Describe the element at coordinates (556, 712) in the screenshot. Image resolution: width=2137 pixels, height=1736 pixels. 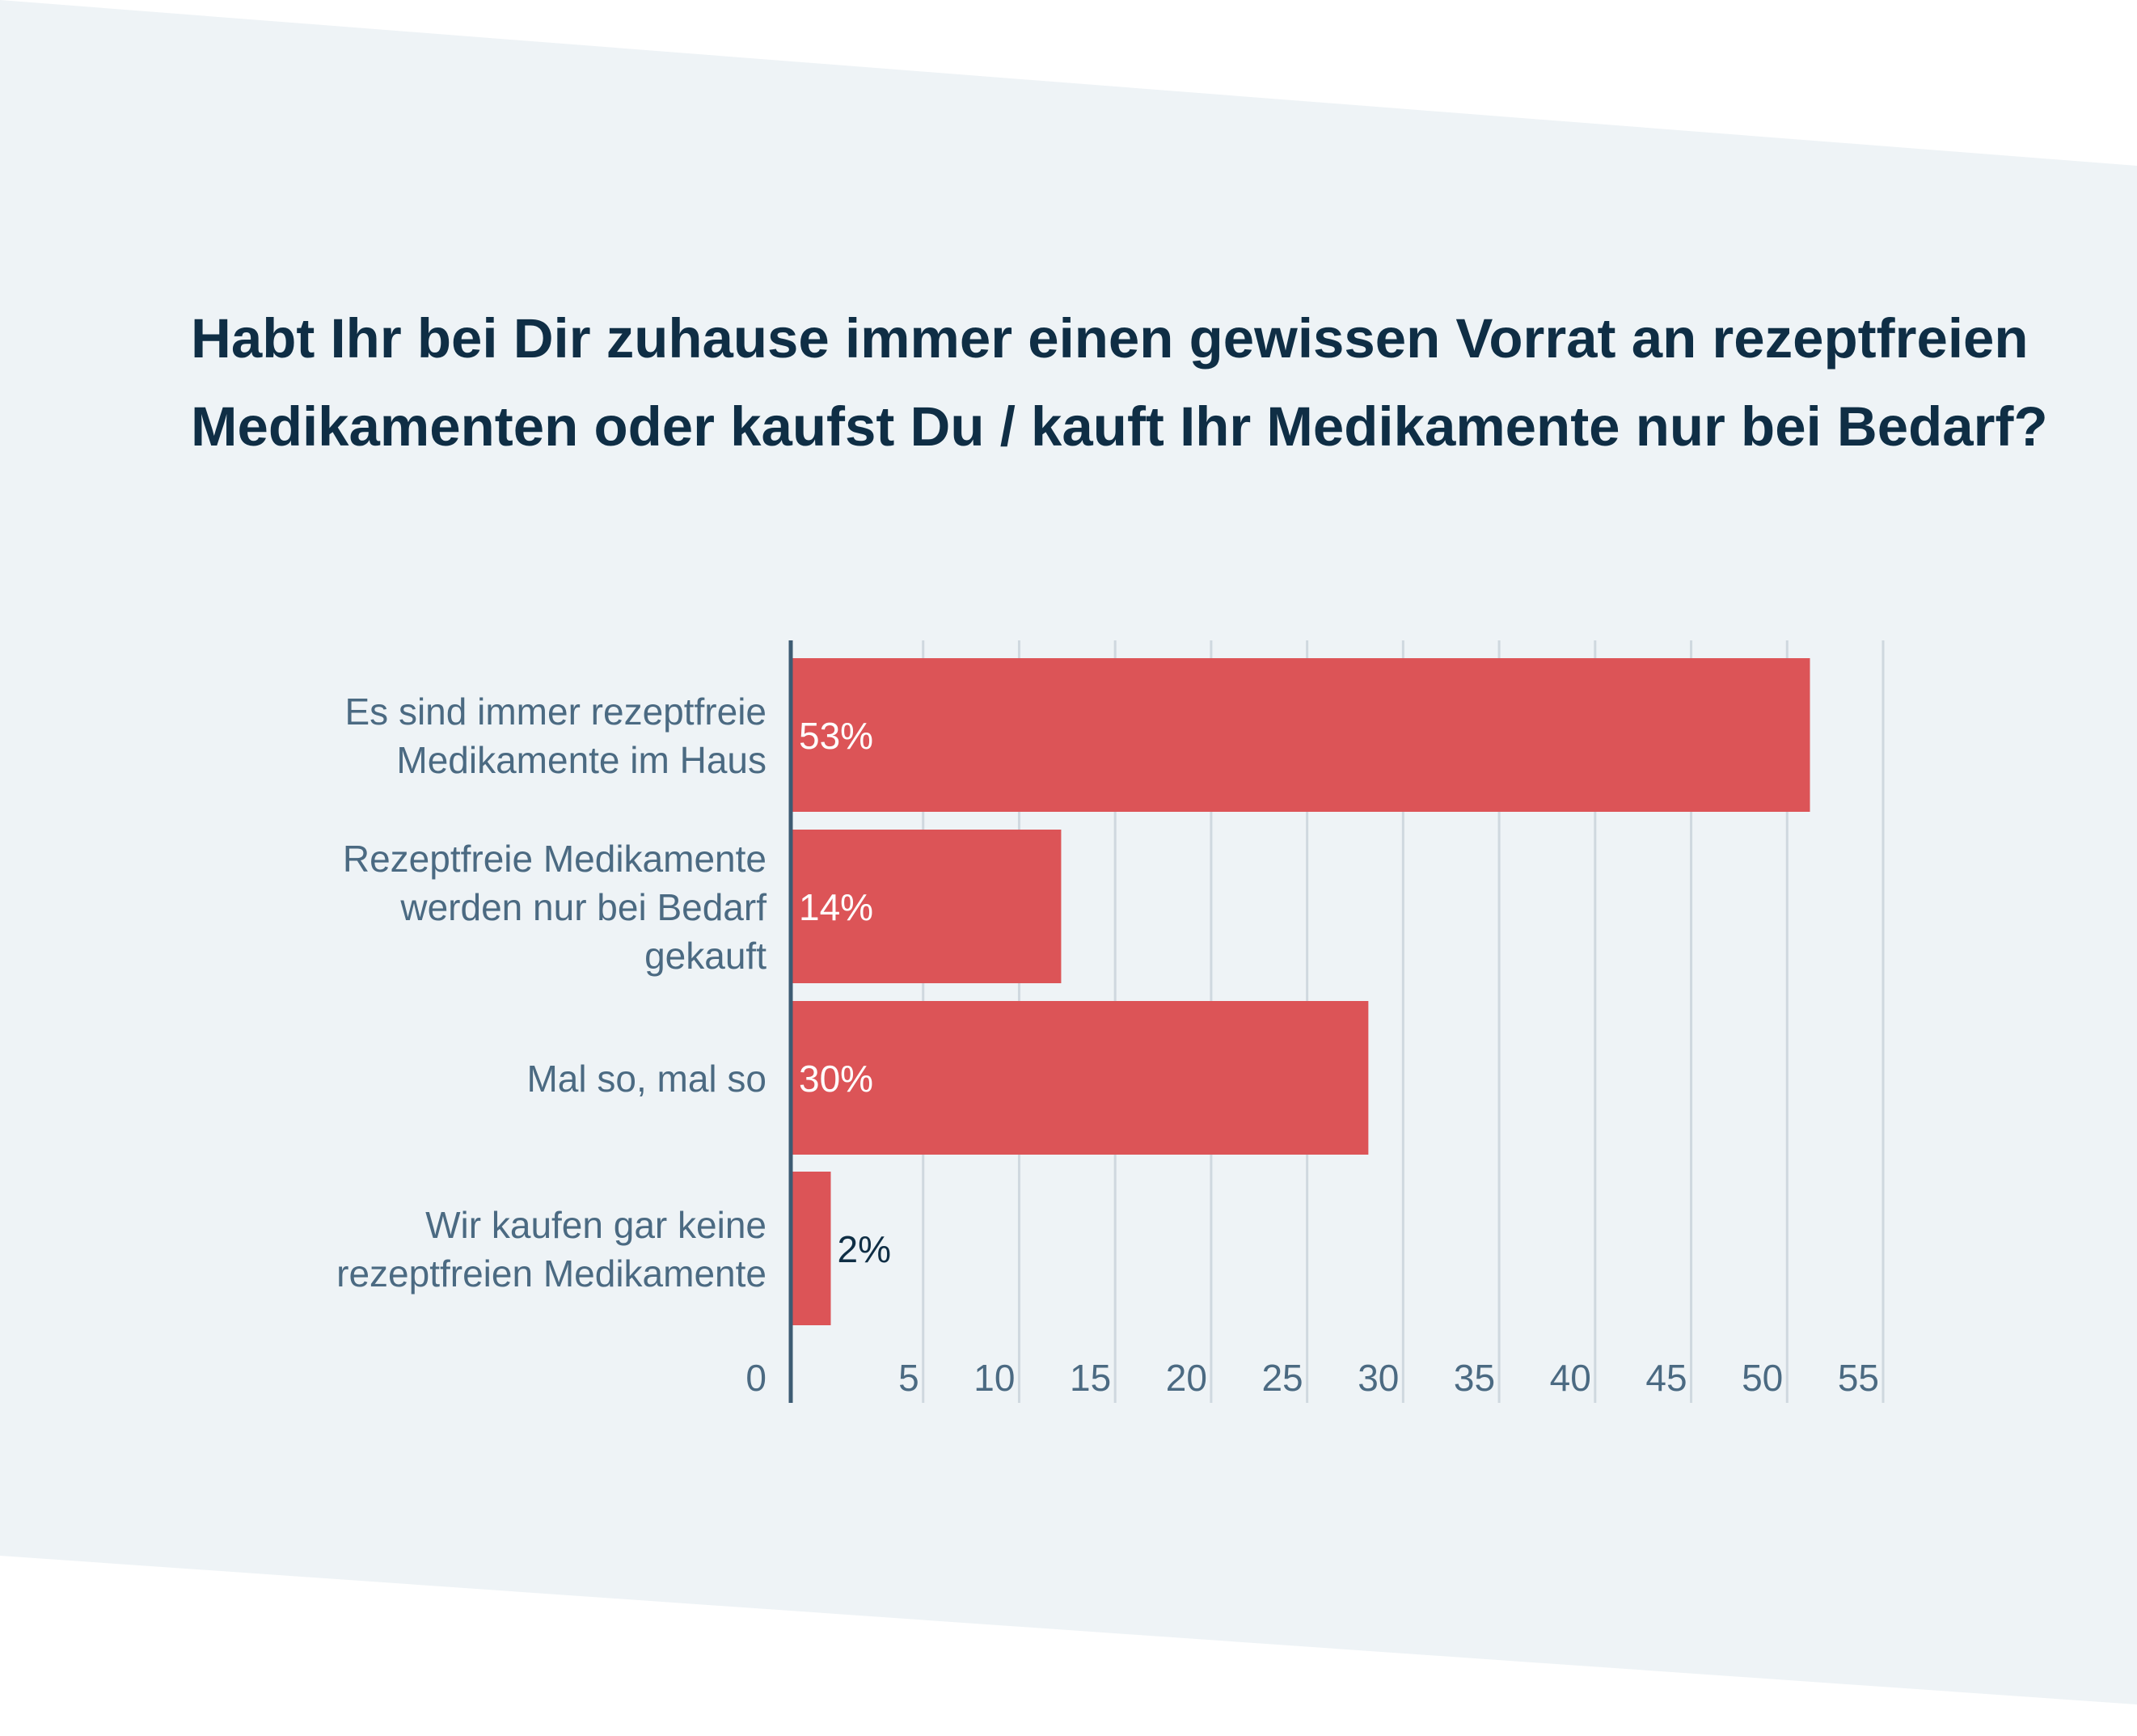
I see `category-label-0-0: Es sind immer rezeptfreie` at that location.